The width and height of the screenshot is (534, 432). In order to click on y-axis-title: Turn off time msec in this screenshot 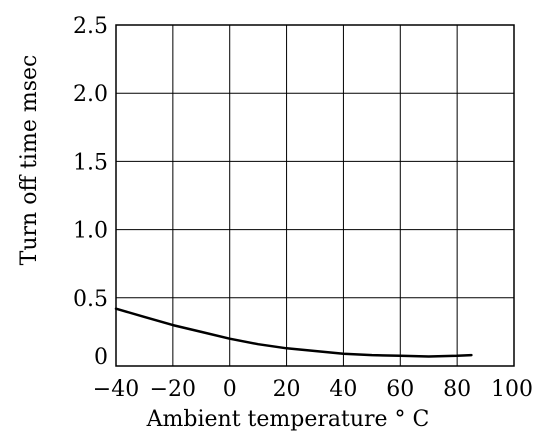, I will do `click(29, 160)`.